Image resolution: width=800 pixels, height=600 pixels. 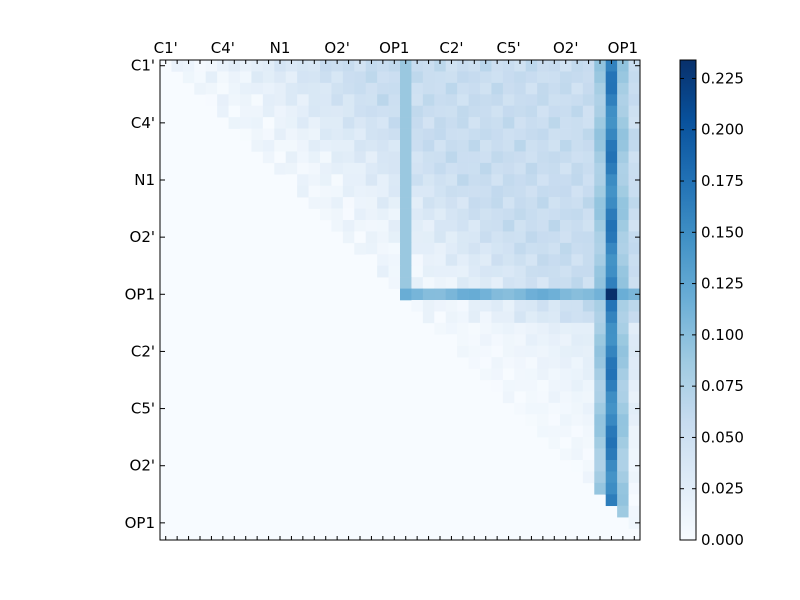 What do you see at coordinates (722, 181) in the screenshot?
I see `colorbar-tick-label: 0.175` at bounding box center [722, 181].